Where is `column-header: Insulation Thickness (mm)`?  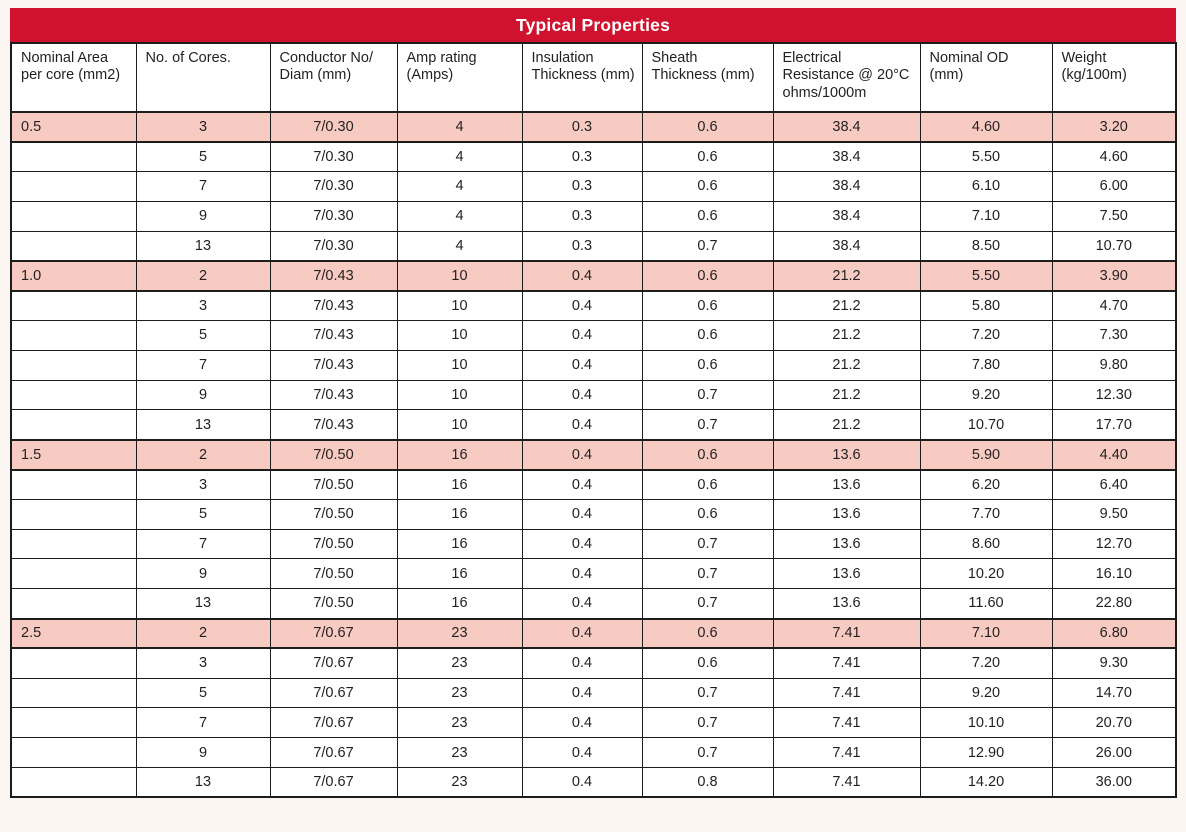
column-header: Insulation Thickness (mm) is located at coordinates (582, 77).